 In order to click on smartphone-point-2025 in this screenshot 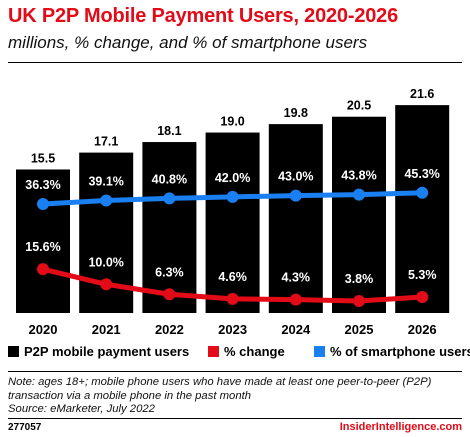, I will do `click(359, 194)`.